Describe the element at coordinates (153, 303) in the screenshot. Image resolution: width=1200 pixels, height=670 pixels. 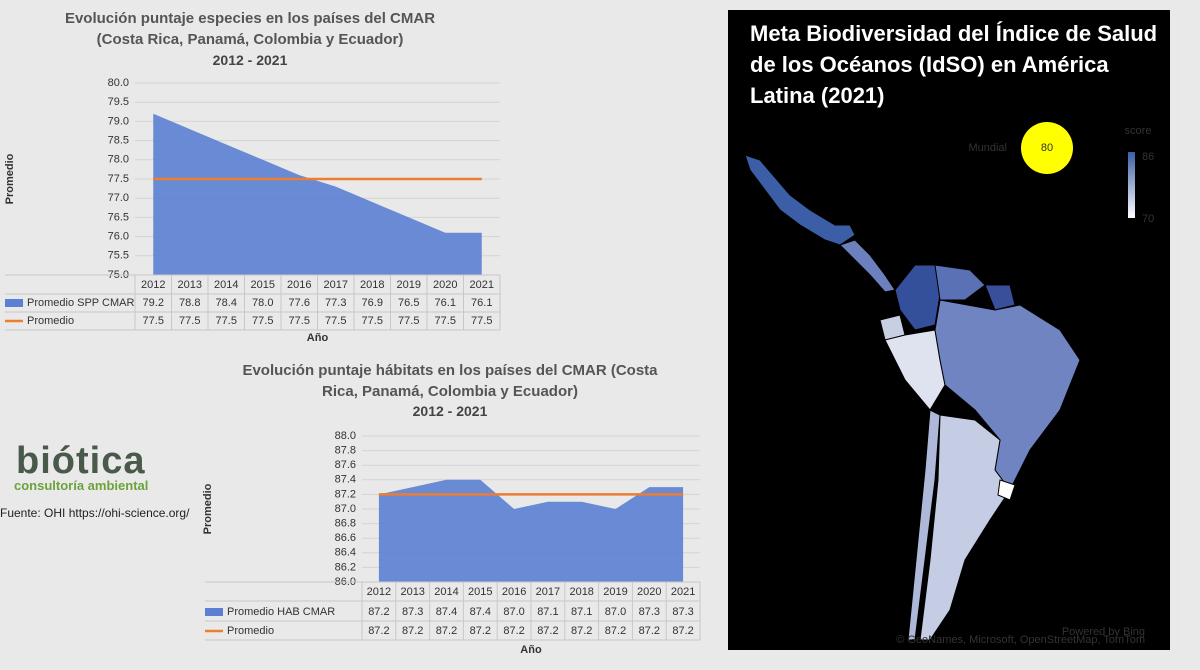
I see `table-value: 79.2` at that location.